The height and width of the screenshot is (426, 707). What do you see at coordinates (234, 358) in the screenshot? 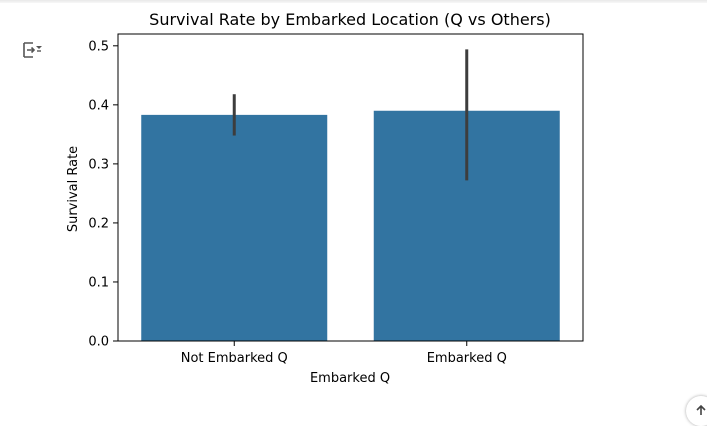
I see `x-tick-label-0: Not Embarked Q` at bounding box center [234, 358].